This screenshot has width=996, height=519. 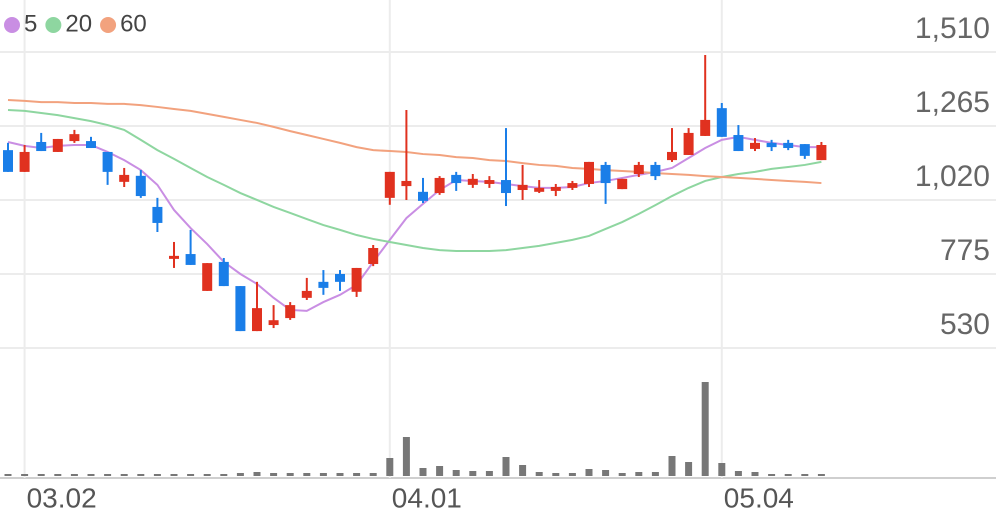 I want to click on x-tick-label: 05.04, so click(x=759, y=497).